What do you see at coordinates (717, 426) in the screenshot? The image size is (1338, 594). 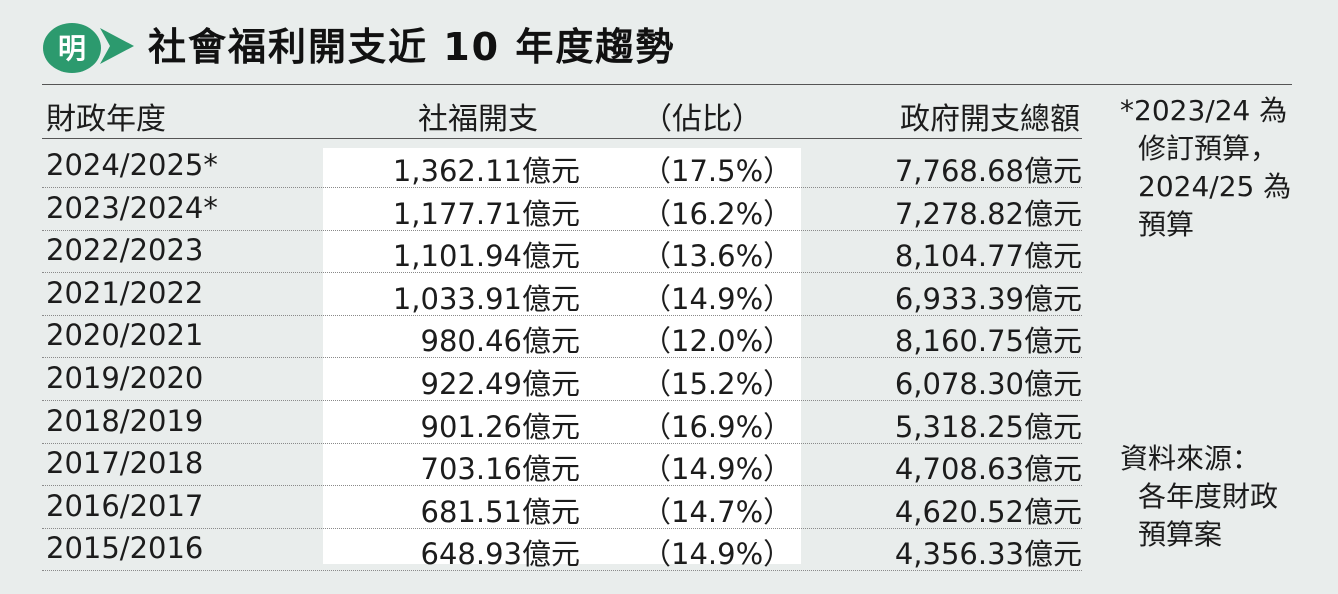 I see `cell-pct: （16.9%）` at bounding box center [717, 426].